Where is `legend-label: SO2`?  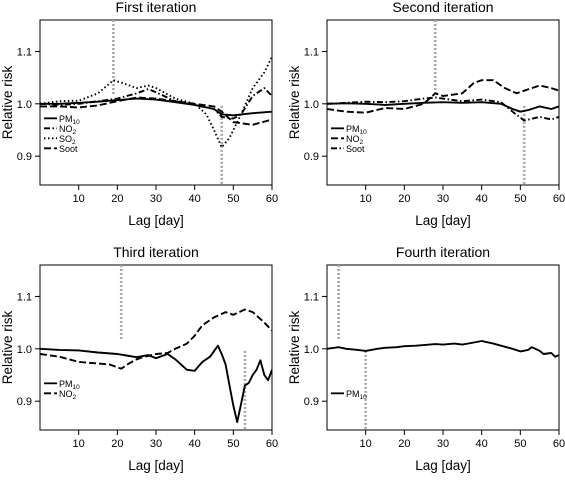 legend-label: SO2 is located at coordinates (67, 140).